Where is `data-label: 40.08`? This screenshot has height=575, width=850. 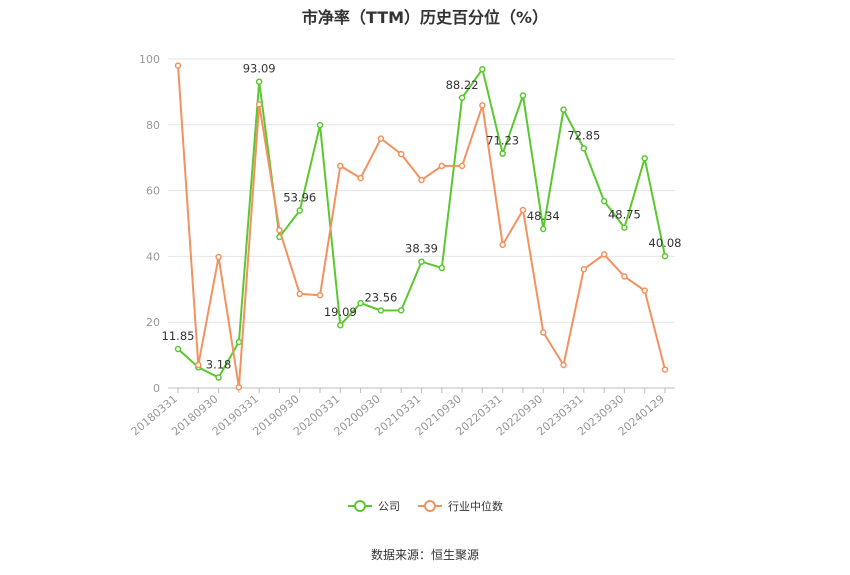
data-label: 40.08 is located at coordinates (665, 243).